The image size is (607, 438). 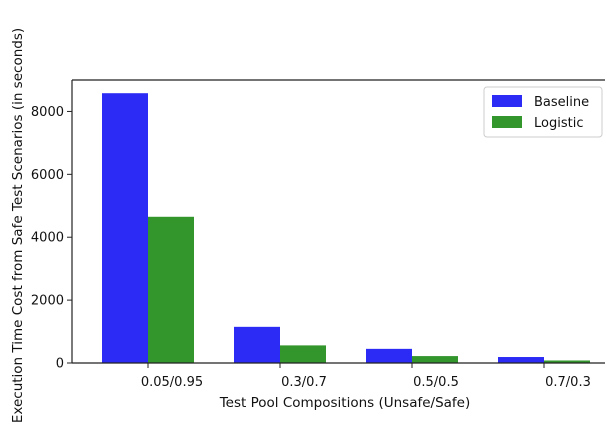 I want to click on legend-swatch-baseline, so click(x=507, y=101).